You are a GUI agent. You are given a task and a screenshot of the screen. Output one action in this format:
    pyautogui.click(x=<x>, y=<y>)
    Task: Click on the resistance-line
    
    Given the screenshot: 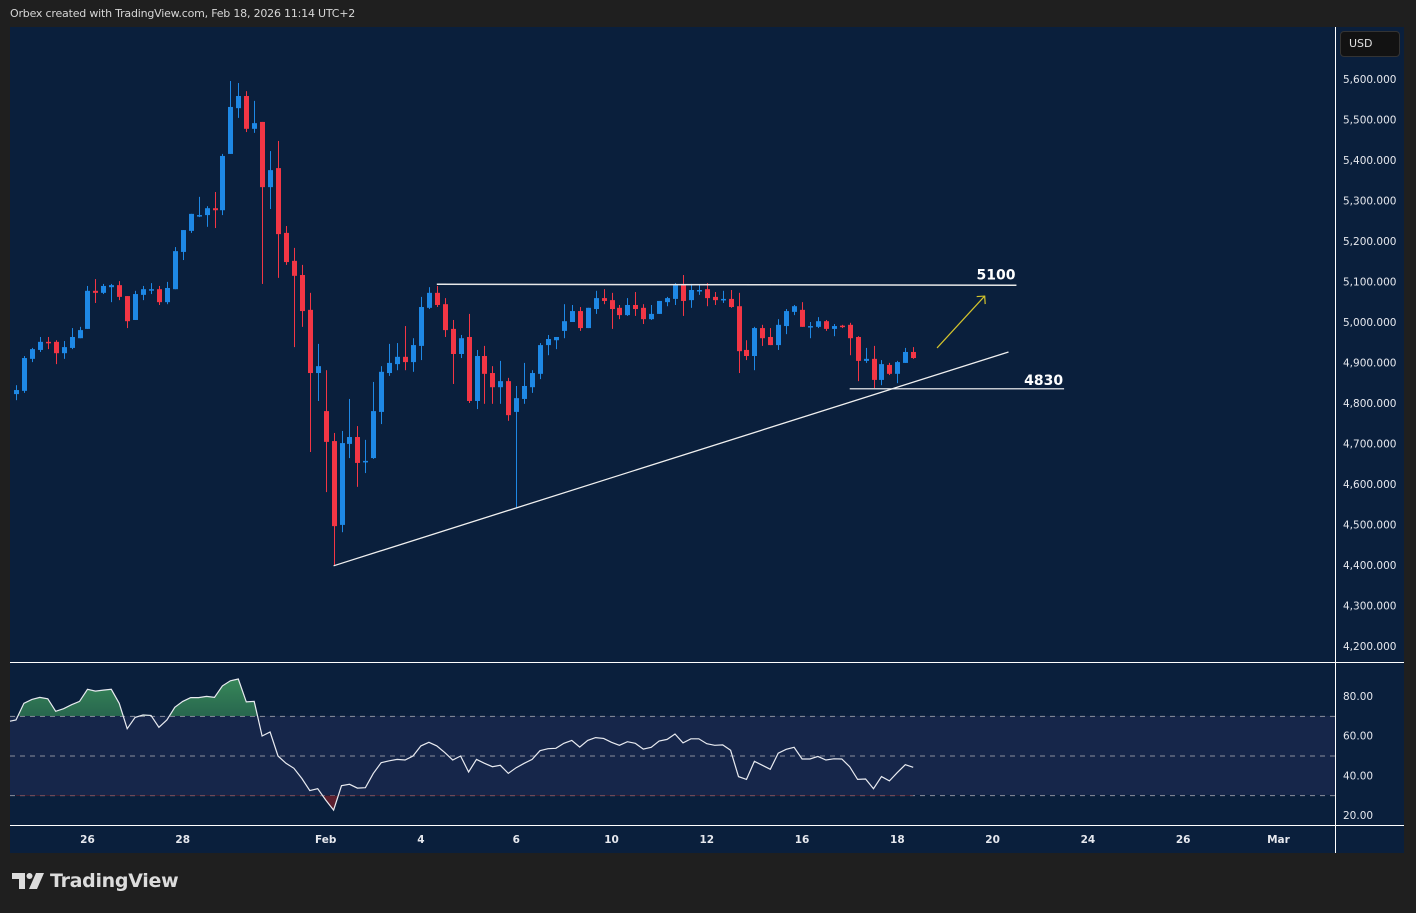 What is the action you would take?
    pyautogui.click(x=726, y=284)
    